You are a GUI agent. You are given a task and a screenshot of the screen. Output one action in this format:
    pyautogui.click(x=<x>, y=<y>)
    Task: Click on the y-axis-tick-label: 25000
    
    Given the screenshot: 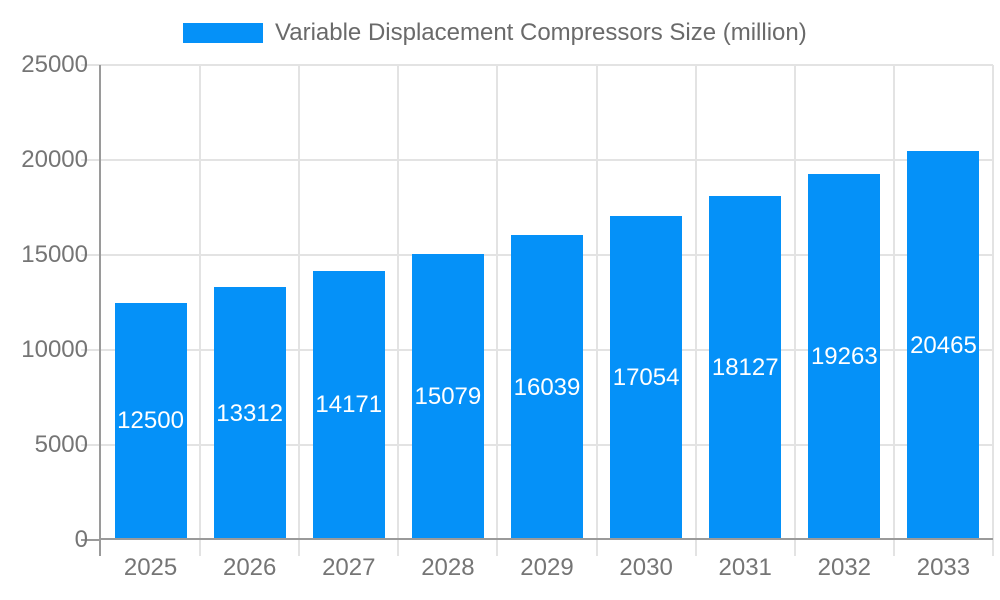 What is the action you would take?
    pyautogui.click(x=54, y=64)
    